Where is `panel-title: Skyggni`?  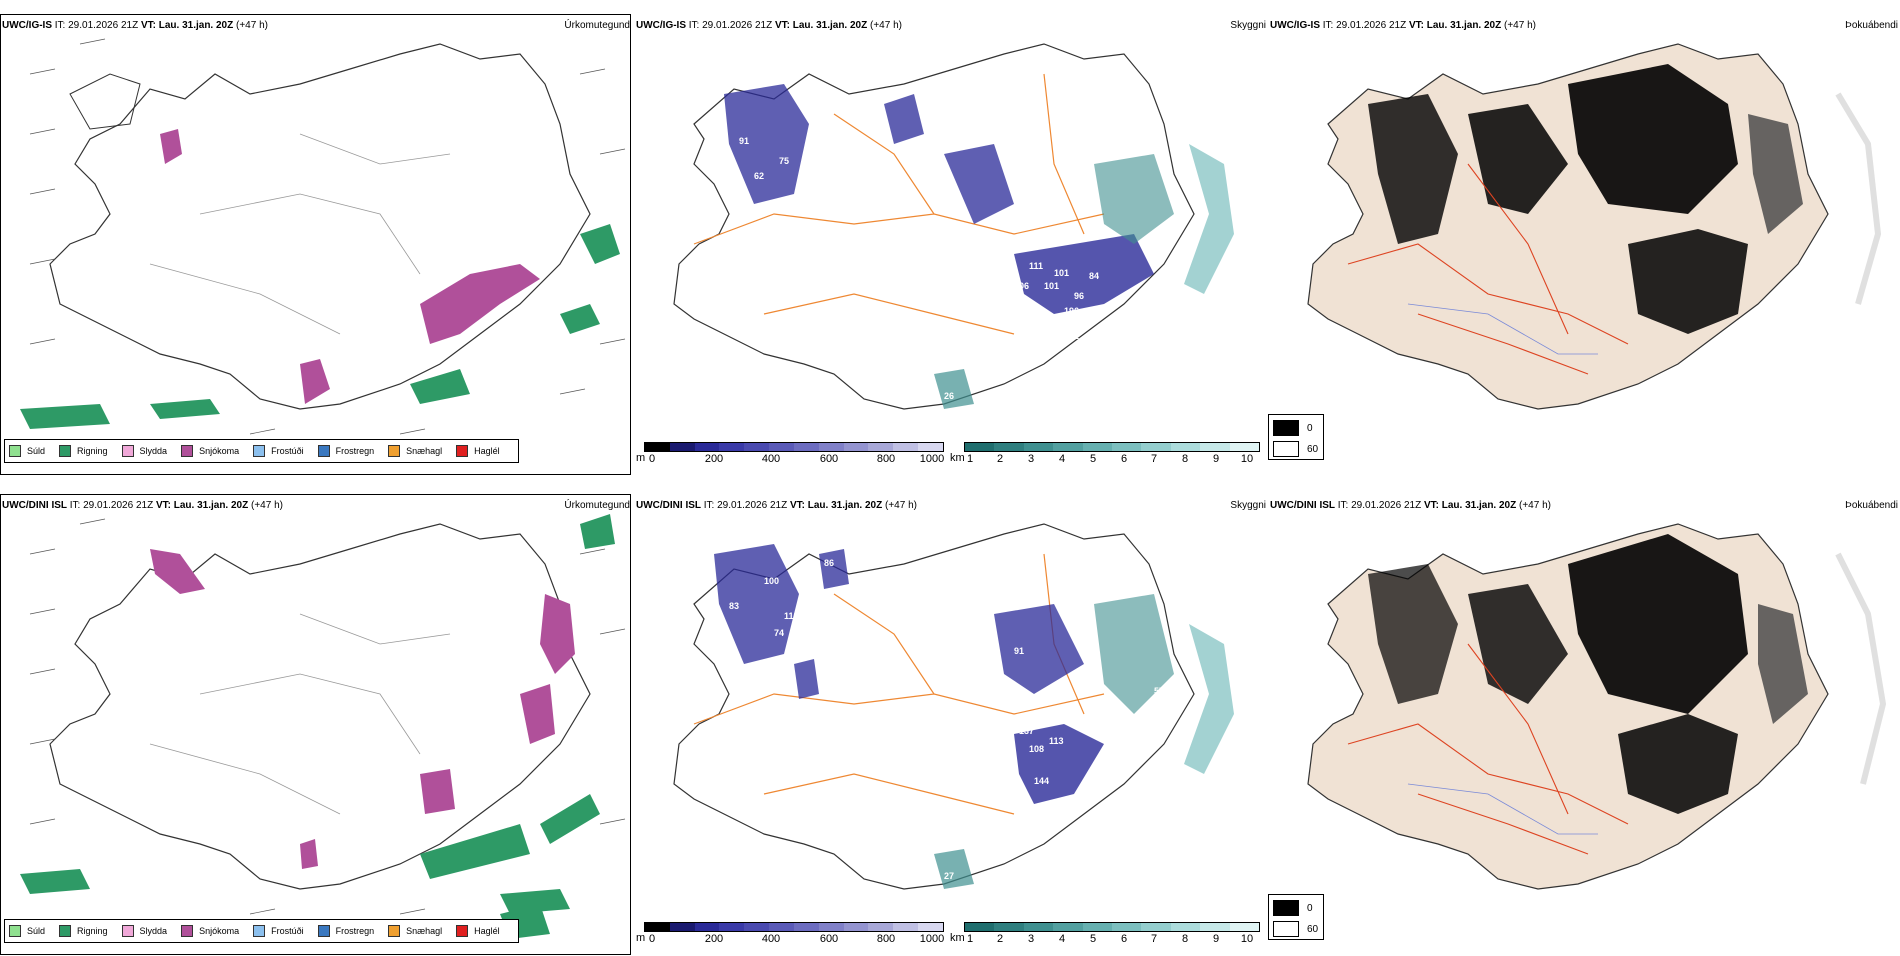 panel-title: Skyggni is located at coordinates (1248, 25).